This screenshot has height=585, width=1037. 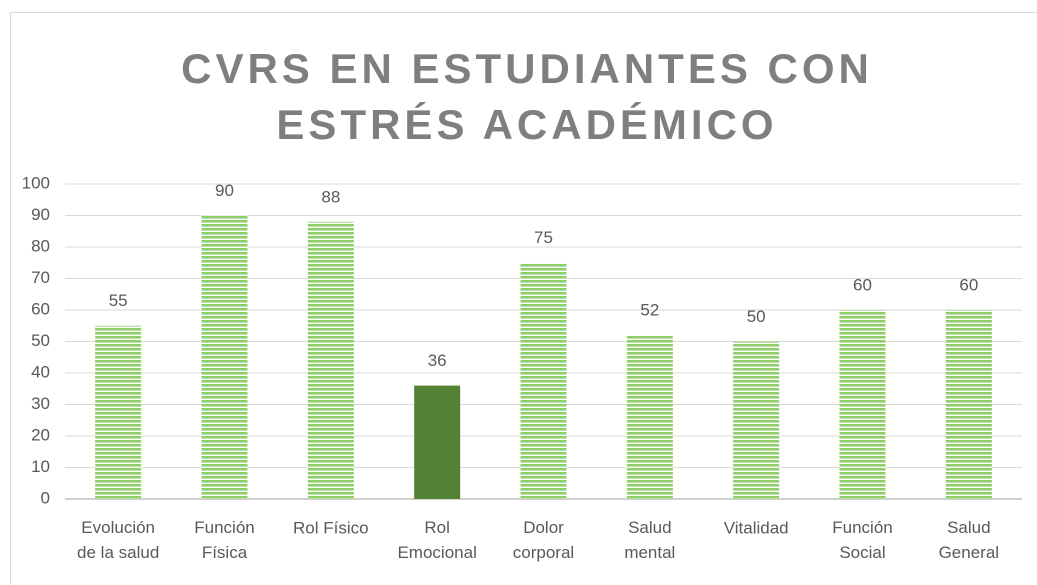 What do you see at coordinates (862, 540) in the screenshot?
I see `x-tick-label: Función Social` at bounding box center [862, 540].